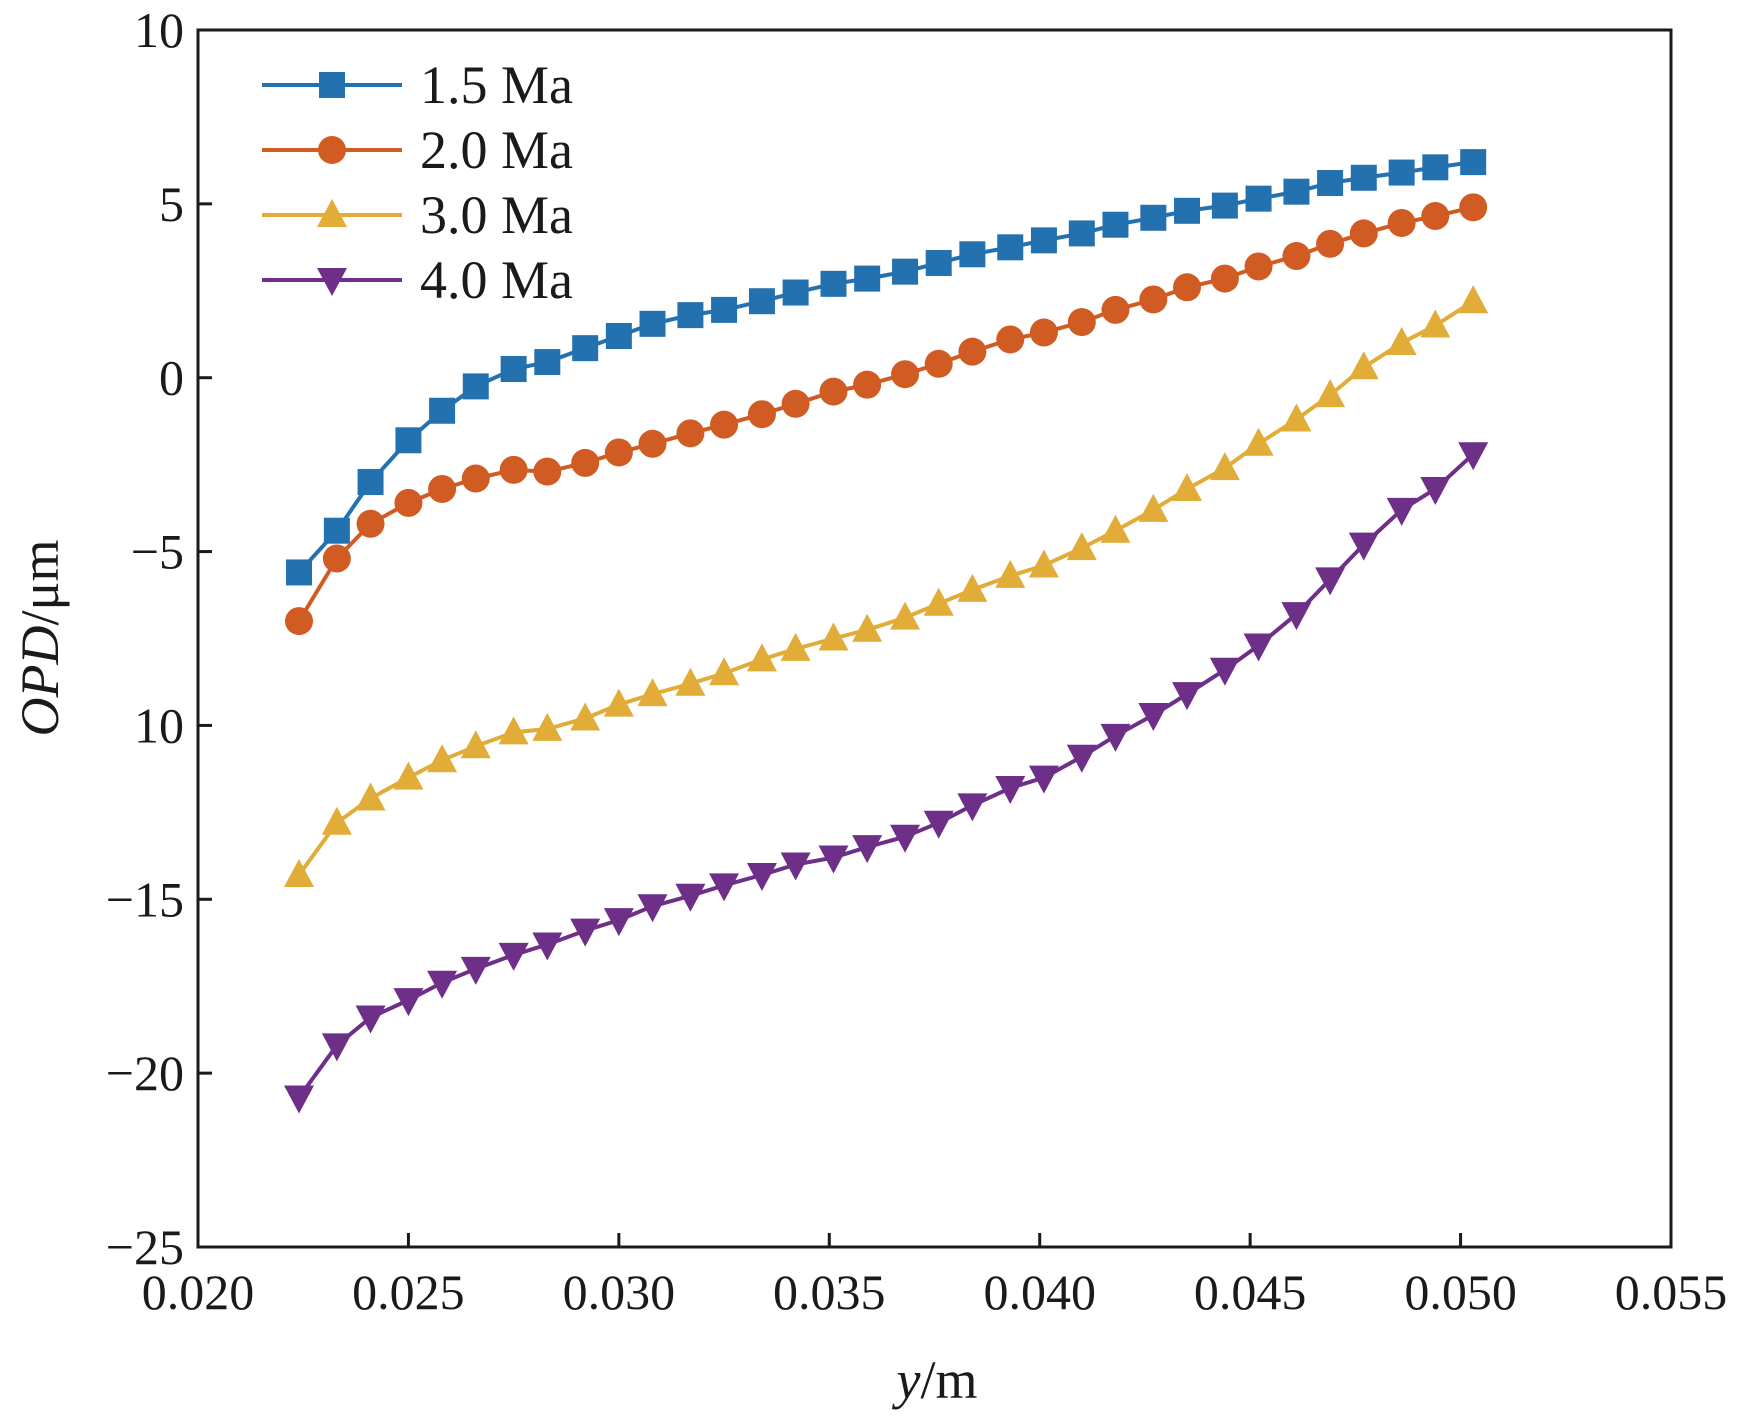 Image resolution: width=1745 pixels, height=1416 pixels. I want to click on legend-label: 2.0 Ma, so click(496, 150).